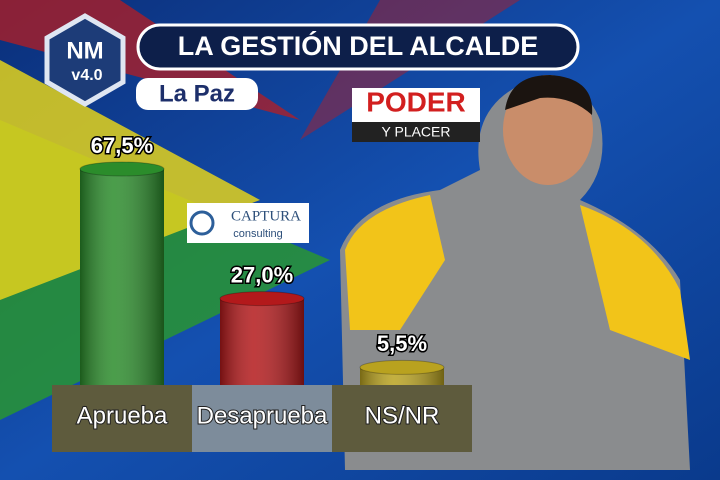 This screenshot has width=720, height=480. I want to click on category-label: Desaprueba, so click(262, 415).